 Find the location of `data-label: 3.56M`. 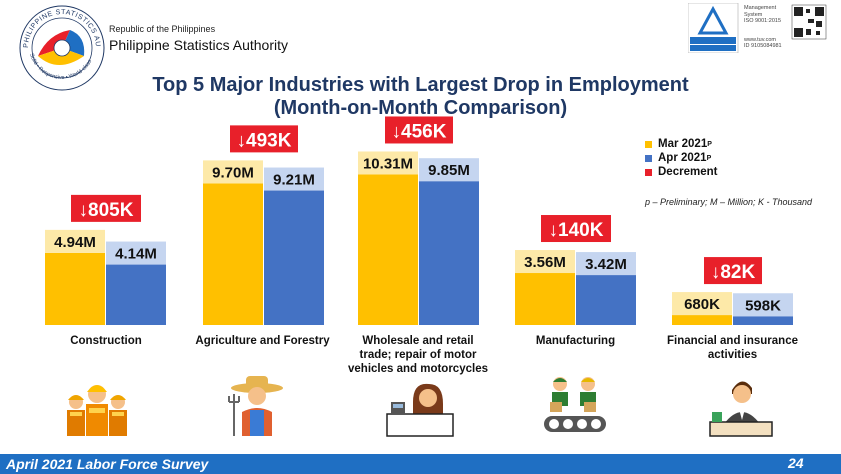

data-label: 3.56M is located at coordinates (545, 262).